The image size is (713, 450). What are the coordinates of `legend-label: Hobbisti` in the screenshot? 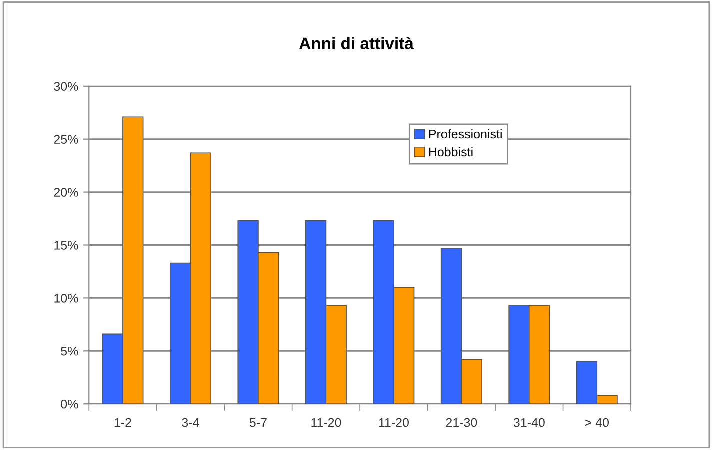 It's located at (451, 152).